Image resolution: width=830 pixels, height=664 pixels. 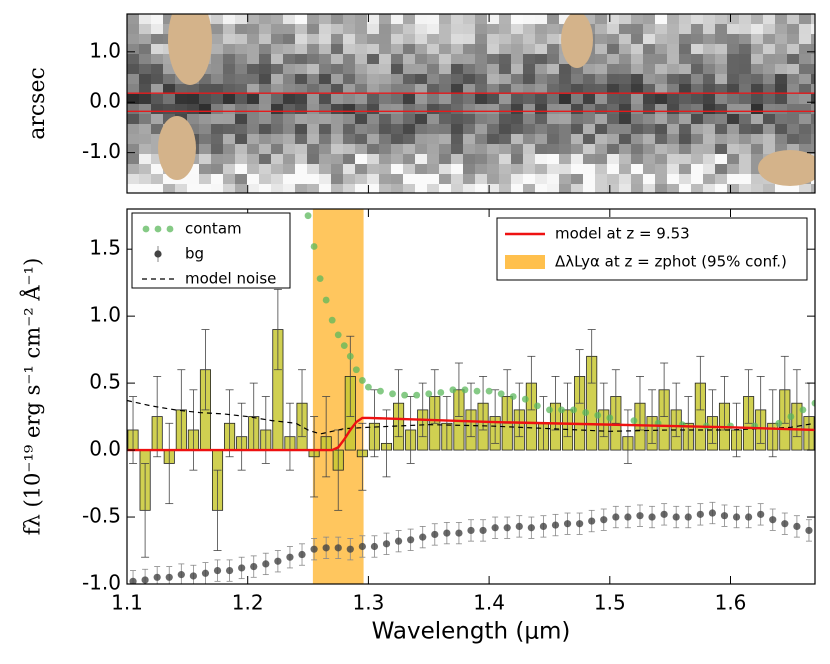 What do you see at coordinates (628, 517) in the screenshot?
I see `bg-point` at bounding box center [628, 517].